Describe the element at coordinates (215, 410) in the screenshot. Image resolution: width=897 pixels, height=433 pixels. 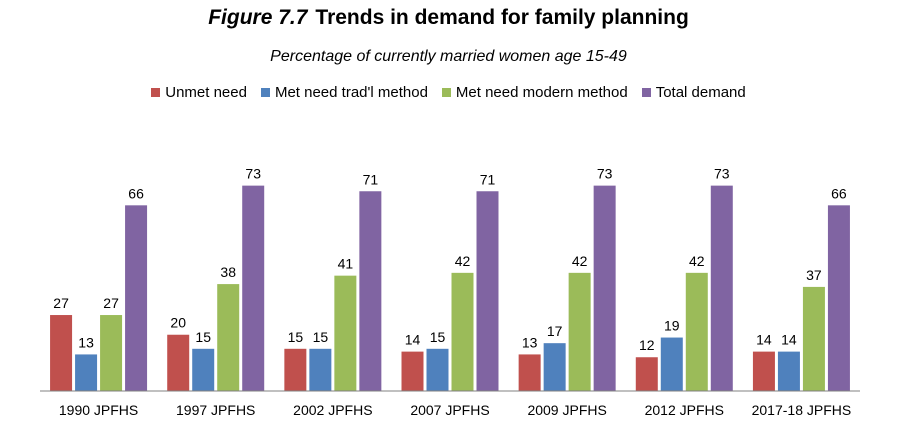
I see `x-tick-label: 1997 JPFHS` at that location.